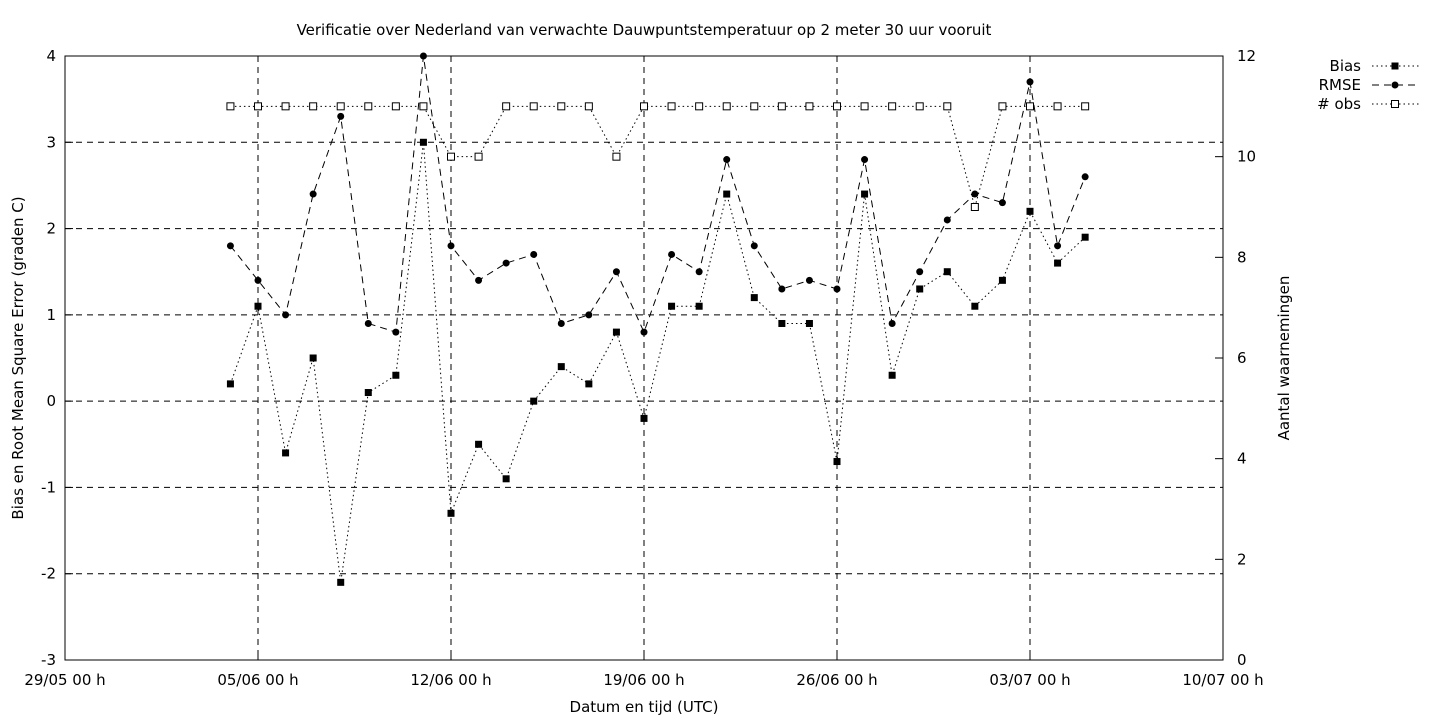 This screenshot has width=1440, height=720. I want to click on y-tick-label: -1, so click(48, 487).